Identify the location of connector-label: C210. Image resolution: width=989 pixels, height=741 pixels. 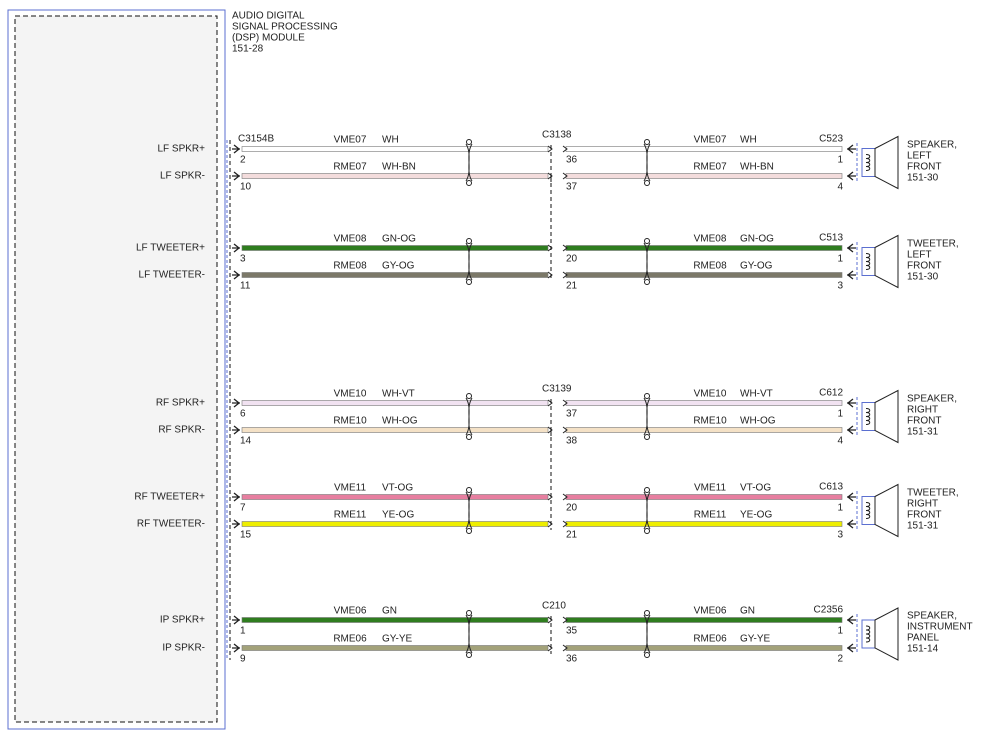
(554, 606).